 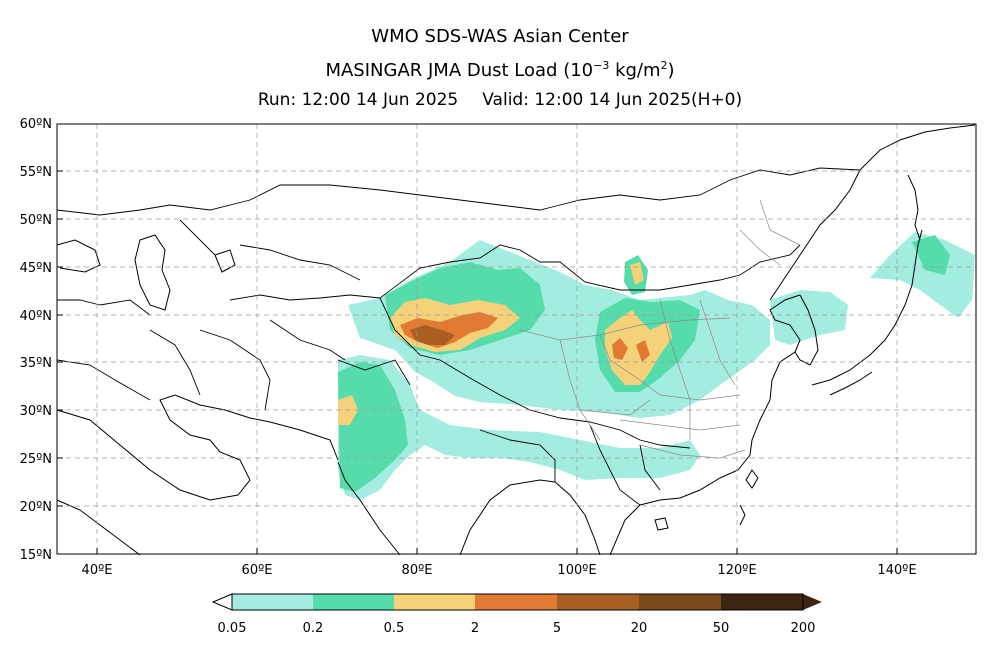 I want to click on colorbar-tick: 0.05, so click(x=232, y=628).